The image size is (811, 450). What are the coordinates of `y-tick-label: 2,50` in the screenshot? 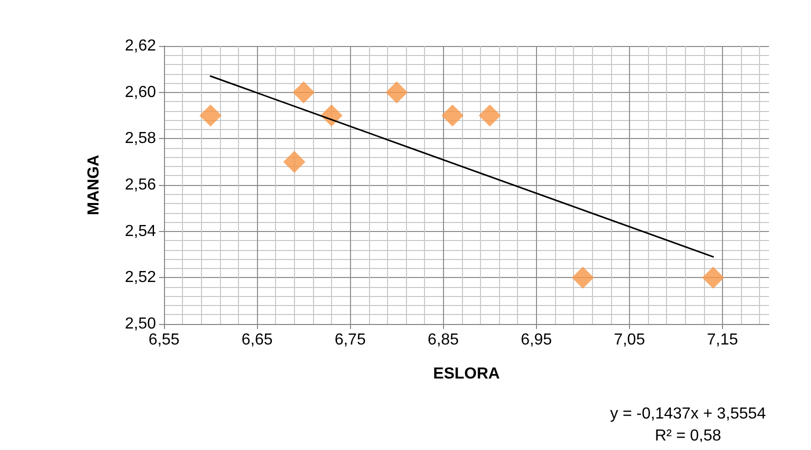 It's located at (140, 324).